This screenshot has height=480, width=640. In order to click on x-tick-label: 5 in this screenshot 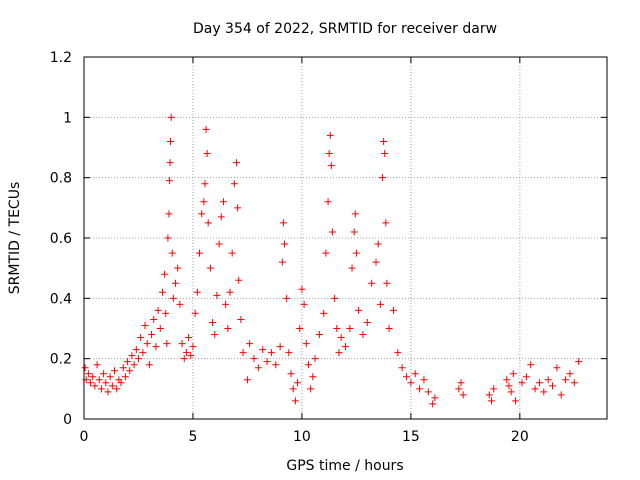, I will do `click(192, 437)`.